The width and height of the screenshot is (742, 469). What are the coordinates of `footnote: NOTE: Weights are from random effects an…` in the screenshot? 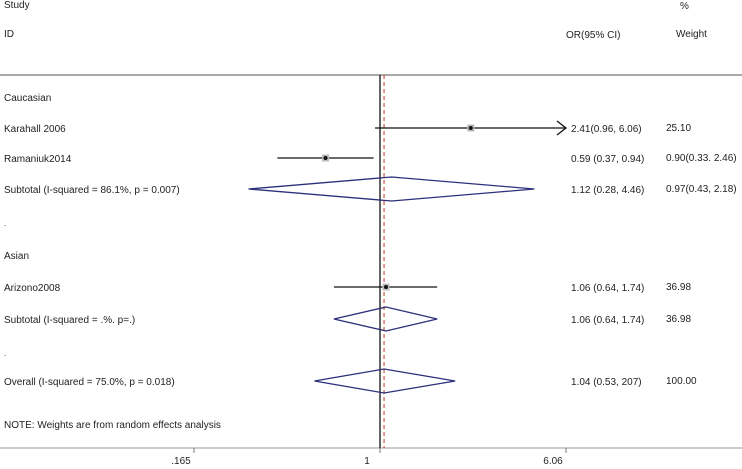 It's located at (112, 425).